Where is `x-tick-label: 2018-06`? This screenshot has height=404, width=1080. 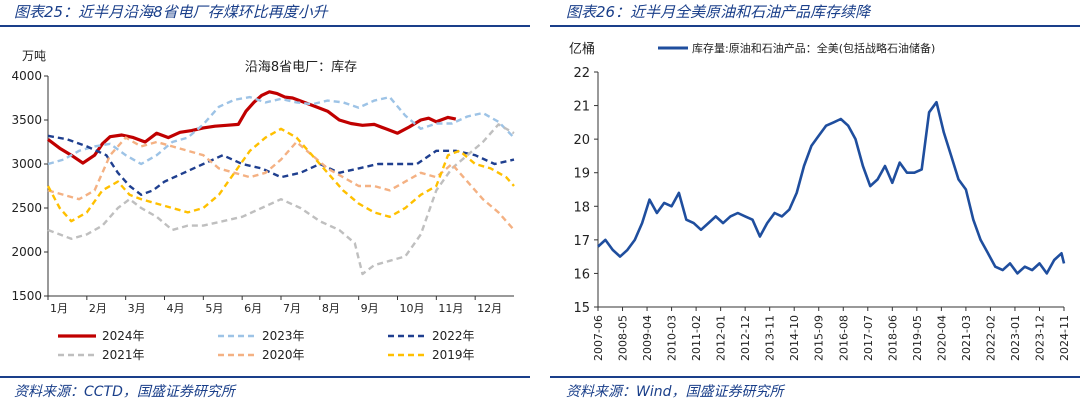
x-tick-label: 2018-06 is located at coordinates (892, 338).